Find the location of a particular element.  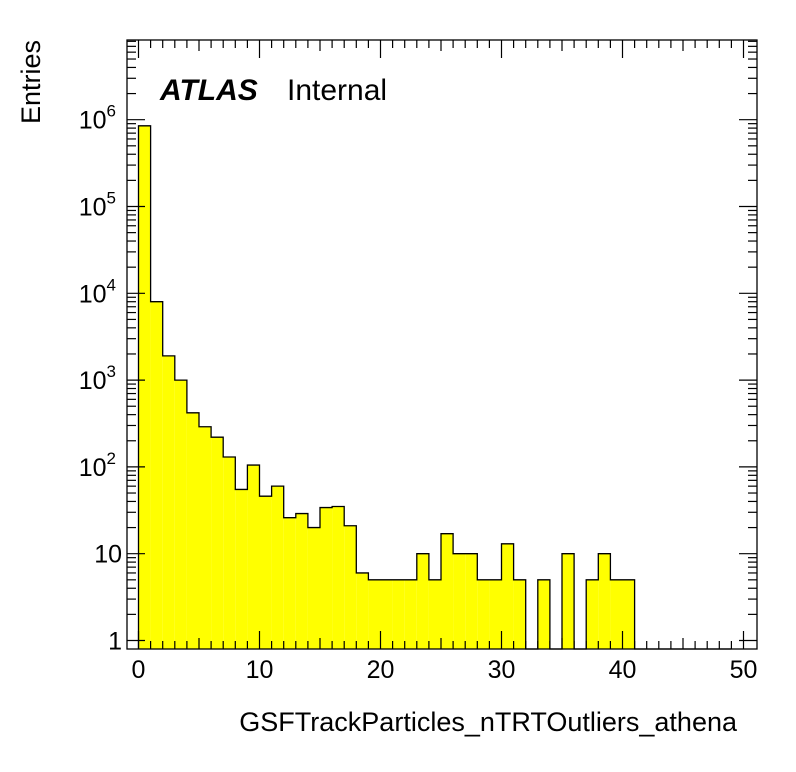

y-tick-label: 1 is located at coordinates (115, 642).